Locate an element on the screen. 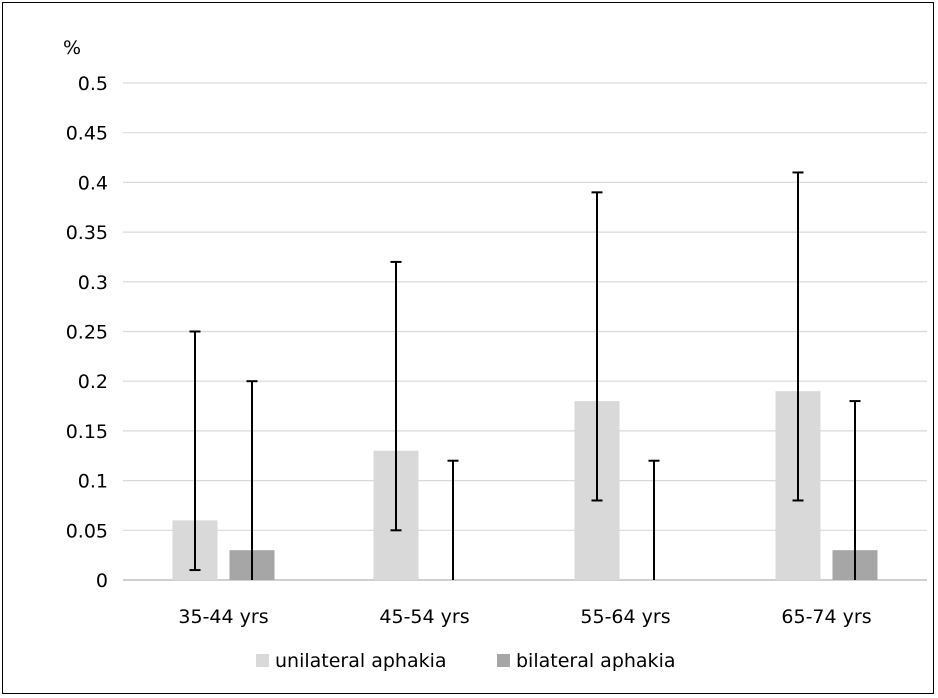 This screenshot has height=698, width=938. y-axis-label: % is located at coordinates (72, 48).